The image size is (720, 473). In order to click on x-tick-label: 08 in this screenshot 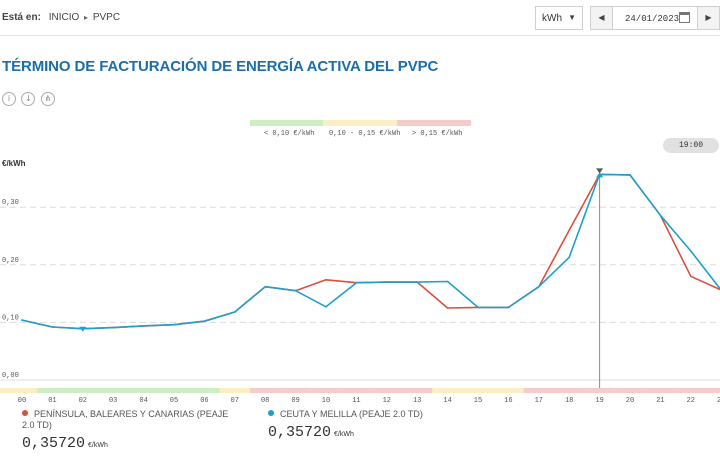, I will do `click(265, 401)`.